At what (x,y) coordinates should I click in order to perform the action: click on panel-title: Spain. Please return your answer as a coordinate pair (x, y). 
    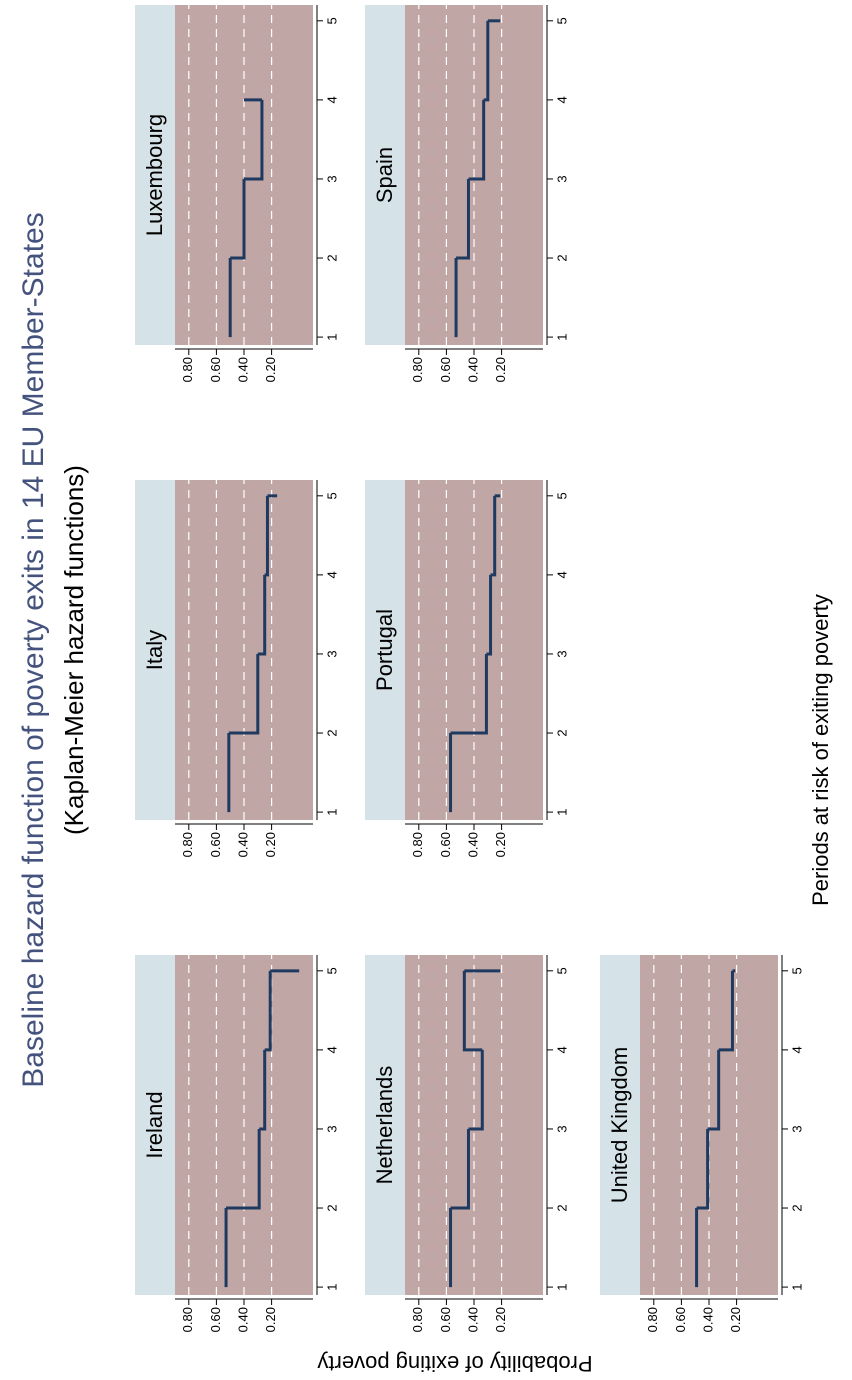
    Looking at the image, I should click on (384, 175).